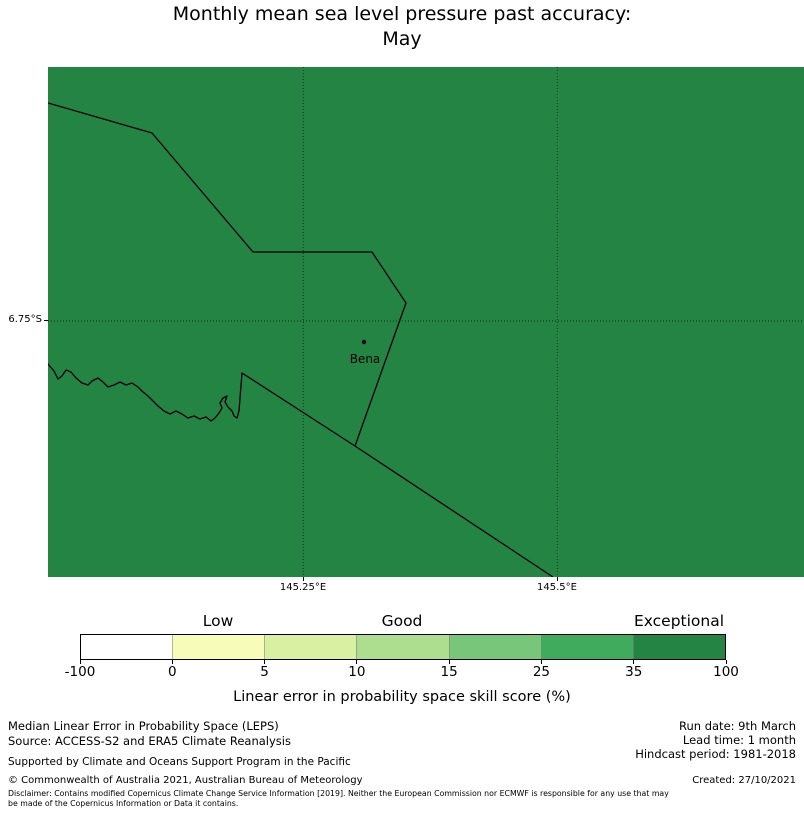  I want to click on footer-lead-time: Lead time: 1 month, so click(739, 740).